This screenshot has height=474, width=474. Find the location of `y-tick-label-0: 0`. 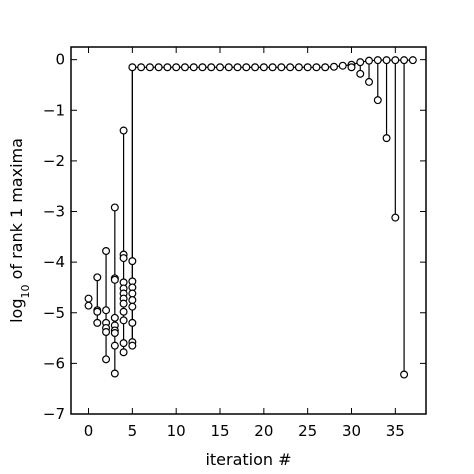

y-tick-label-0: 0 is located at coordinates (60, 60).